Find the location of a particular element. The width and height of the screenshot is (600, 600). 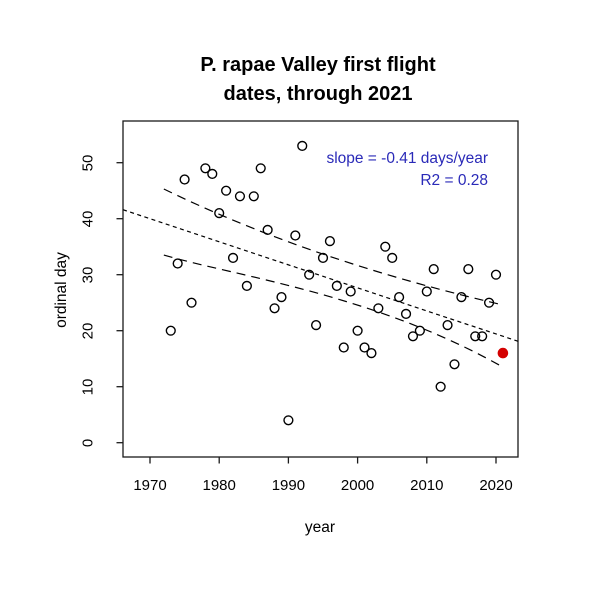

y-tick-label: 0 is located at coordinates (88, 442).